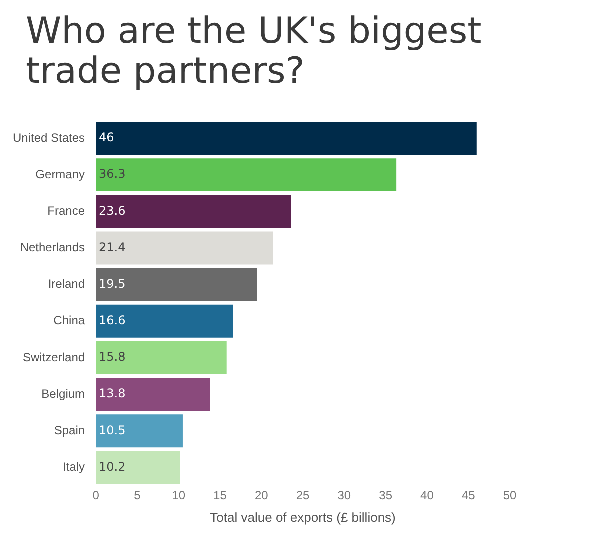  I want to click on data-label: 46, so click(106, 137).